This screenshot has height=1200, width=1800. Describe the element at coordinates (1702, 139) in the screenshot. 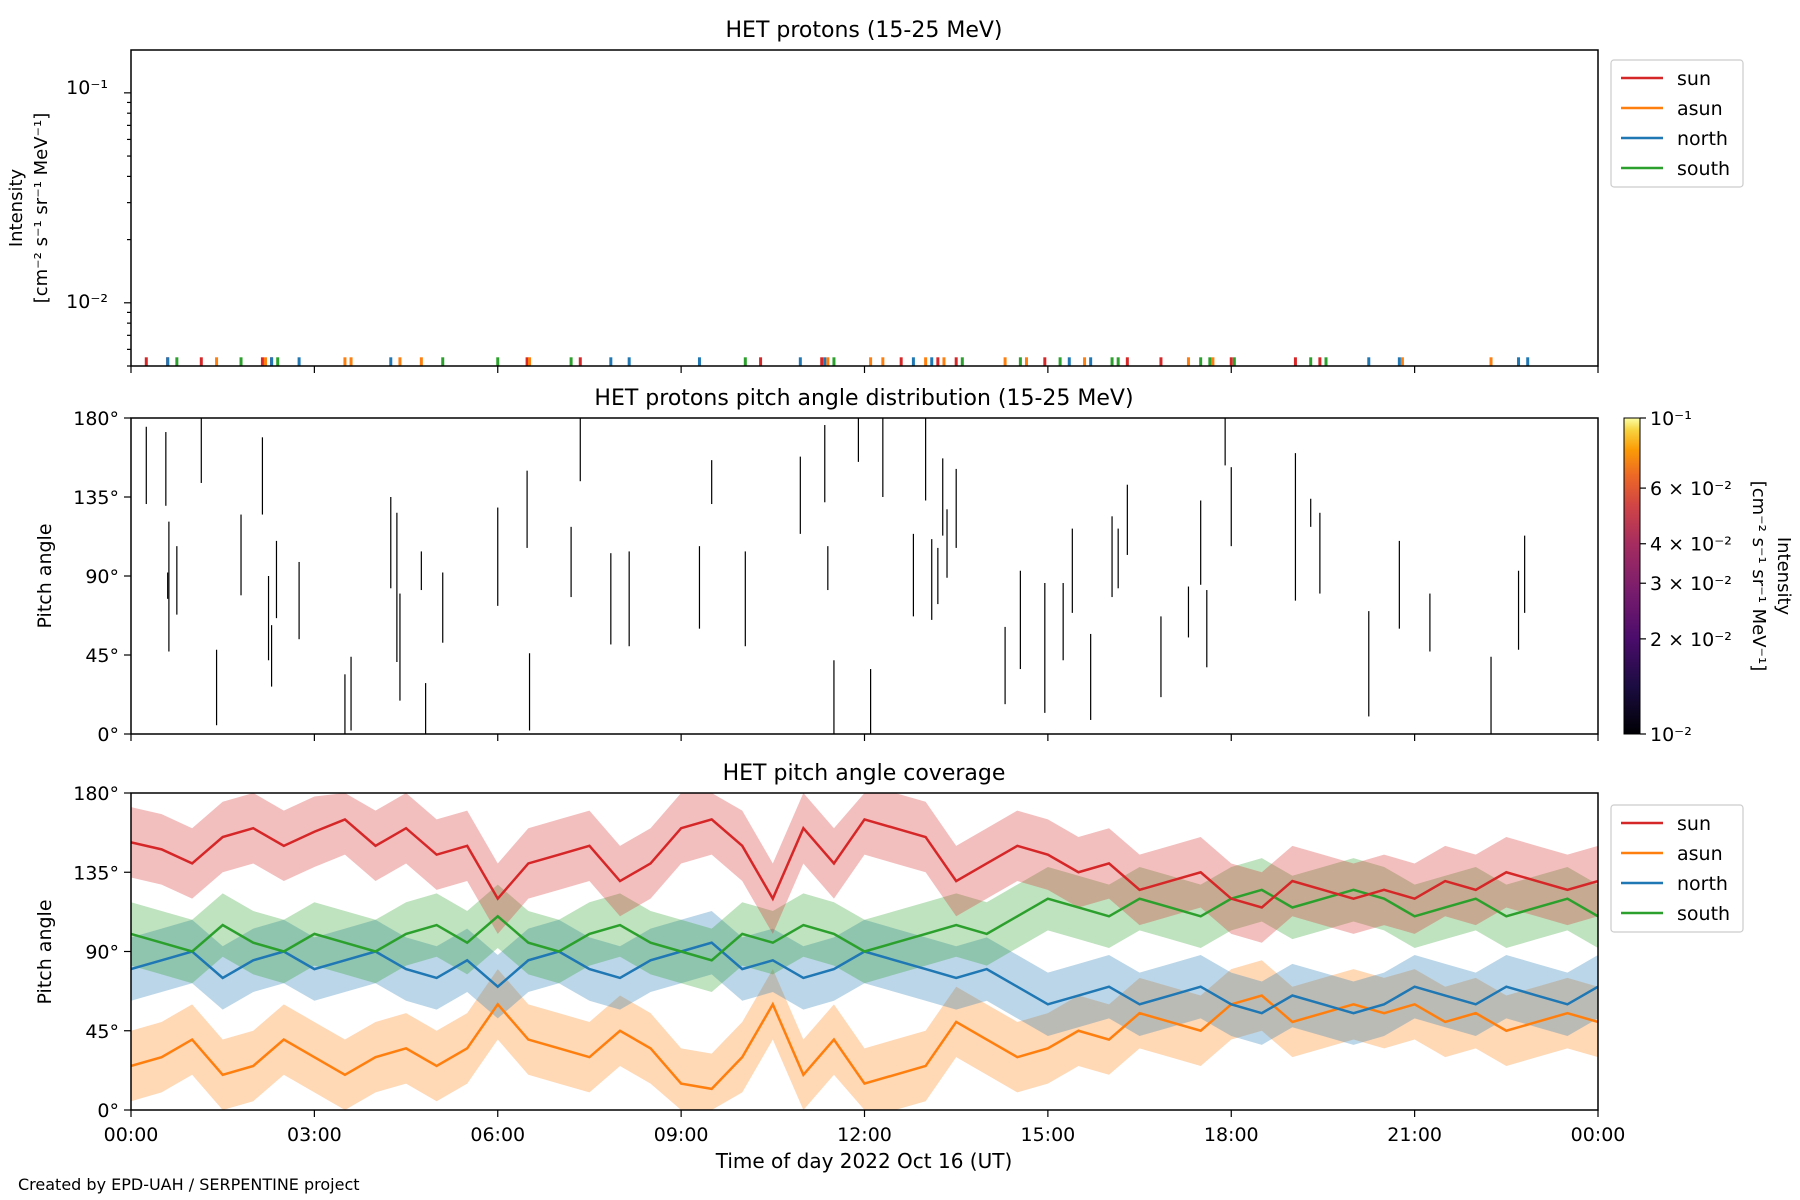

I see `panel1-legend-north: north` at that location.